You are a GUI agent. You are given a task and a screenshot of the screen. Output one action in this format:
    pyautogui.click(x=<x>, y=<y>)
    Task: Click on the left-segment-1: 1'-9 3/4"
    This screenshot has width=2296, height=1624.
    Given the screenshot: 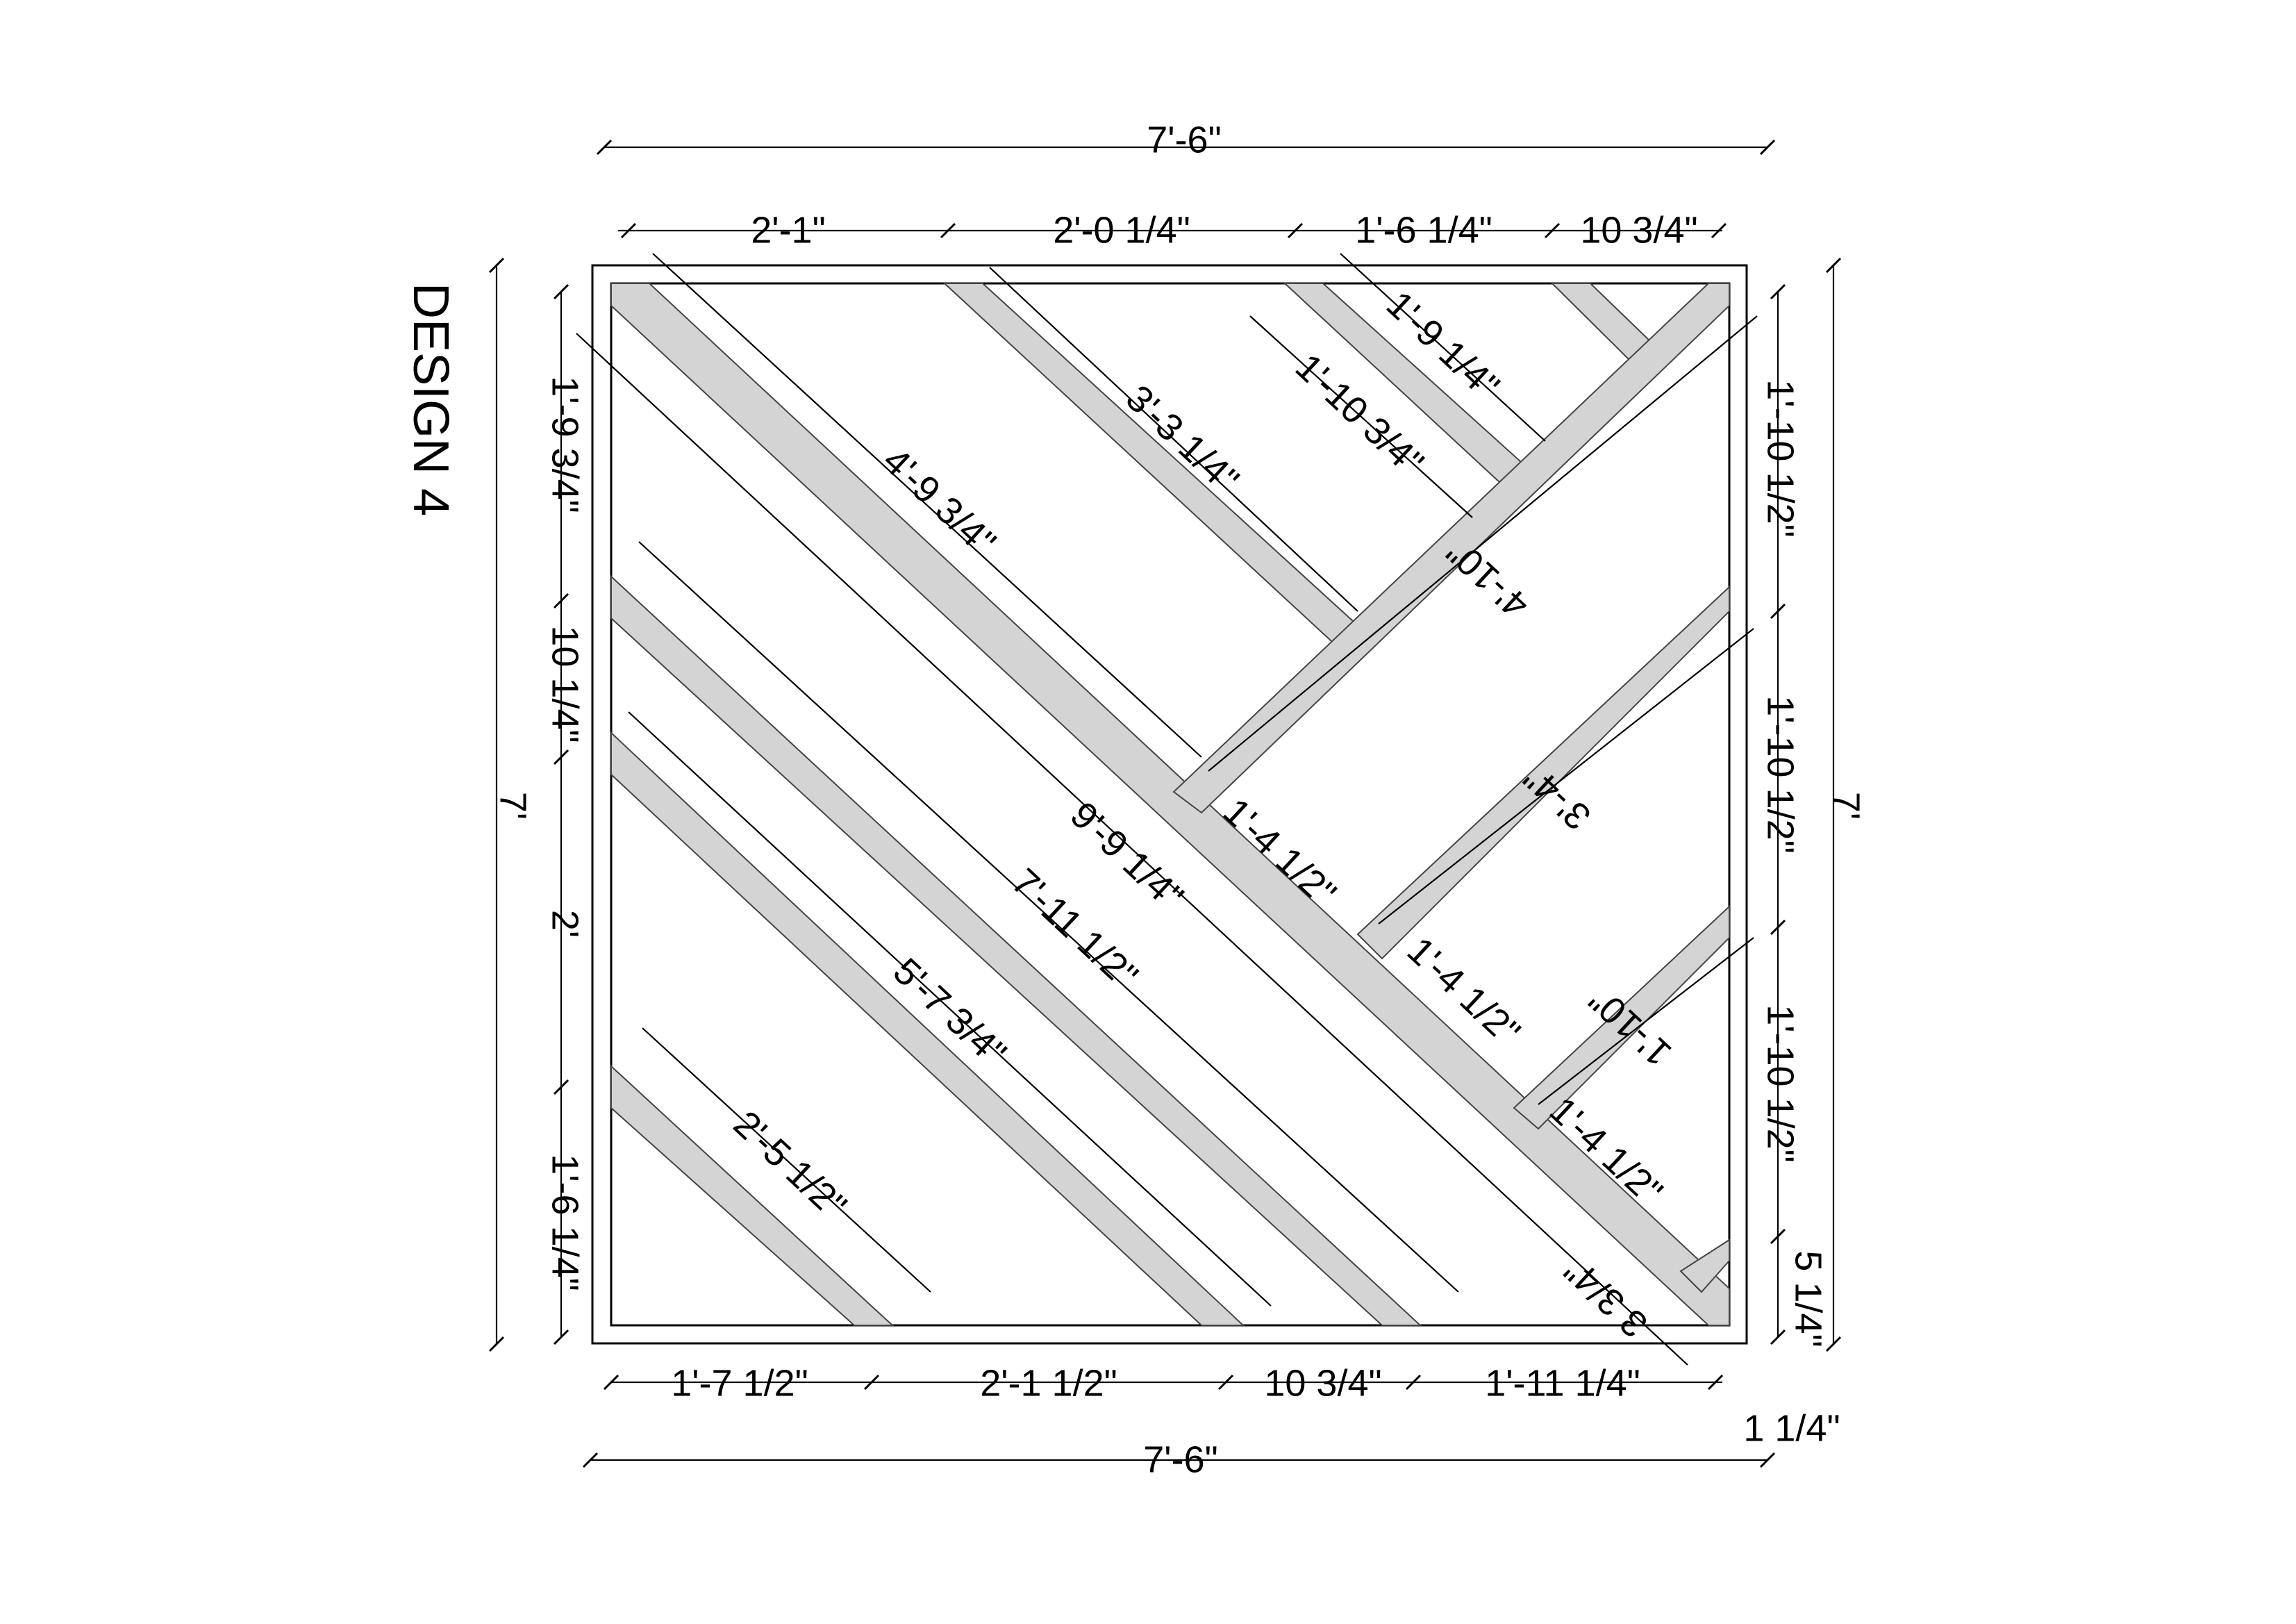 What is the action you would take?
    pyautogui.click(x=565, y=445)
    